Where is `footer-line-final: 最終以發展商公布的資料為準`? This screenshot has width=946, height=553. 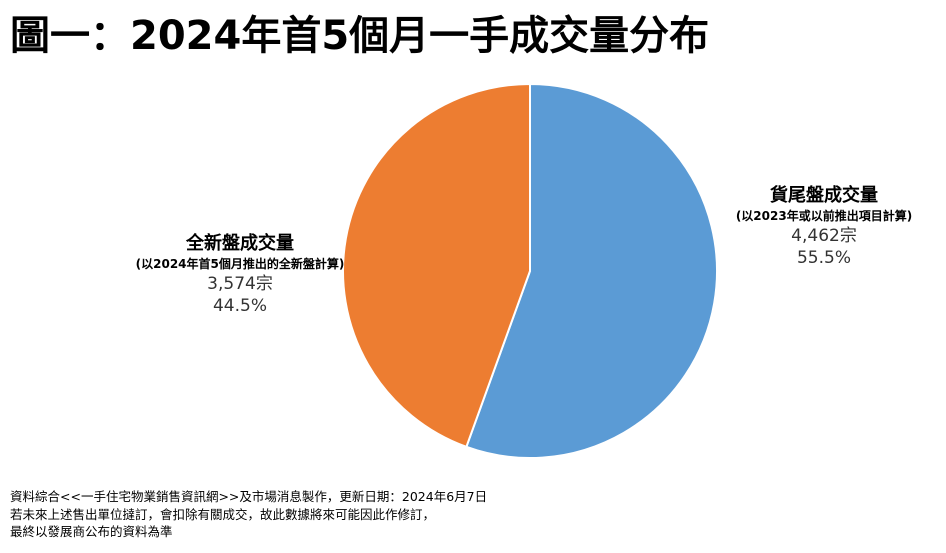 footer-line-final: 最終以發展商公布的資料為準 is located at coordinates (91, 531).